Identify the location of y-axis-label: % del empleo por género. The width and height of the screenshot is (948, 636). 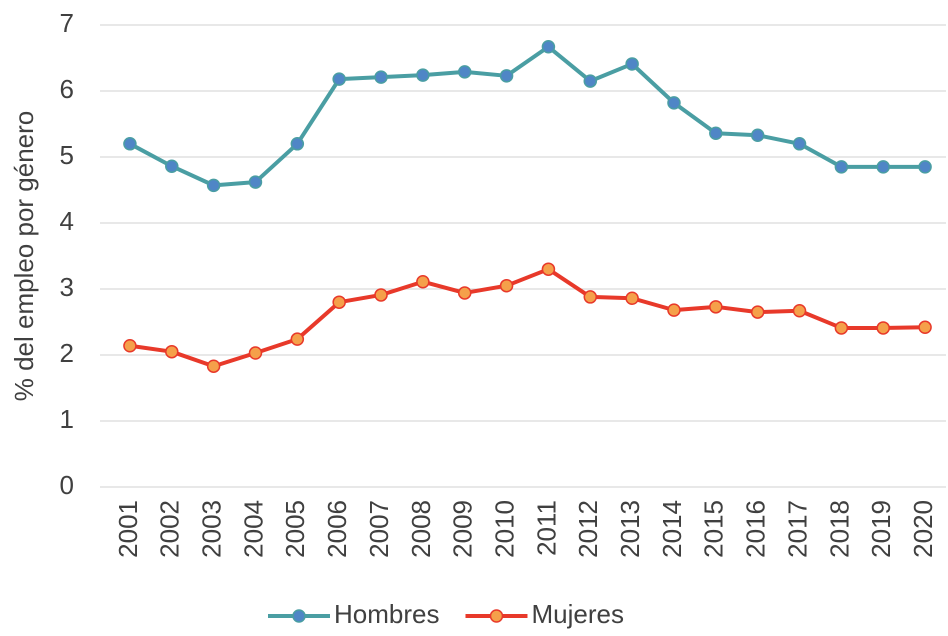
(24, 256).